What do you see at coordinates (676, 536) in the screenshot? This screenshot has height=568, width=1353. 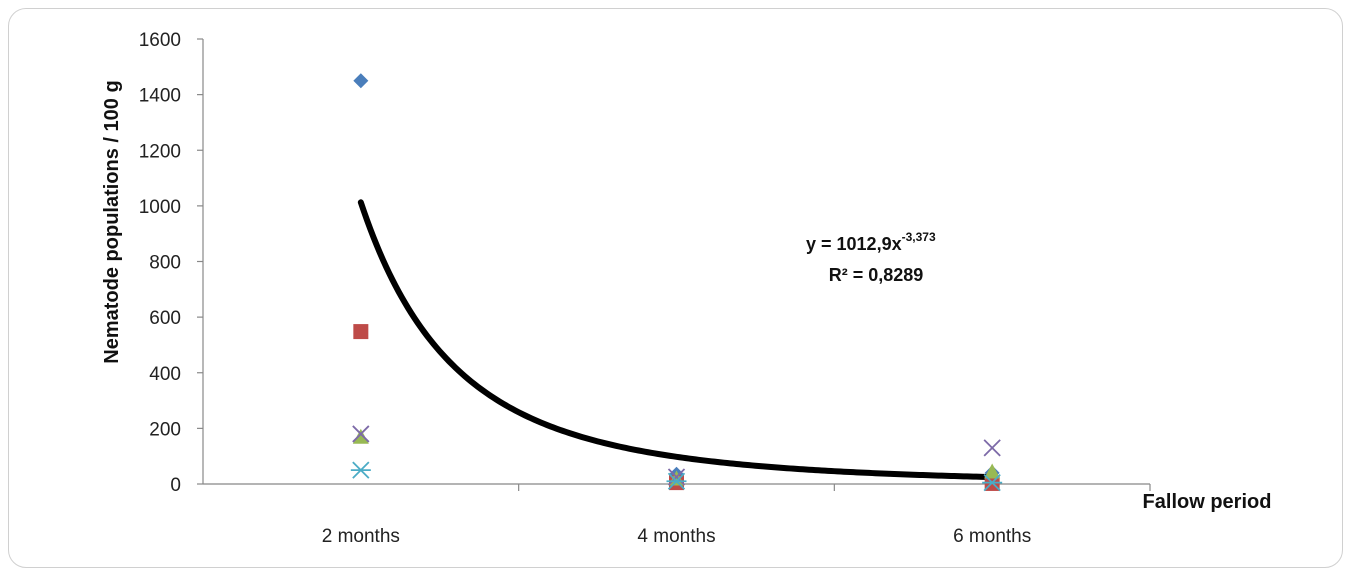 I see `x-tick-label: 4 months` at bounding box center [676, 536].